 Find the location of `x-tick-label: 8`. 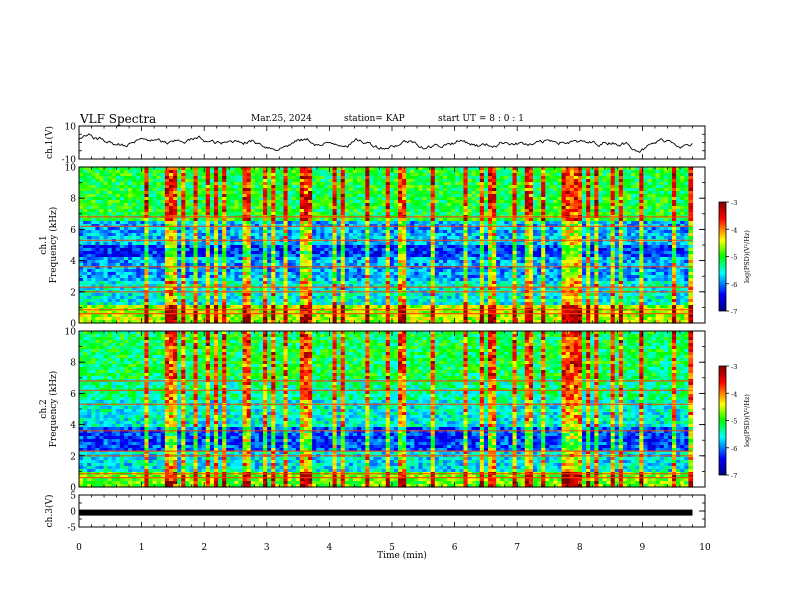

x-tick-label: 8 is located at coordinates (580, 548).